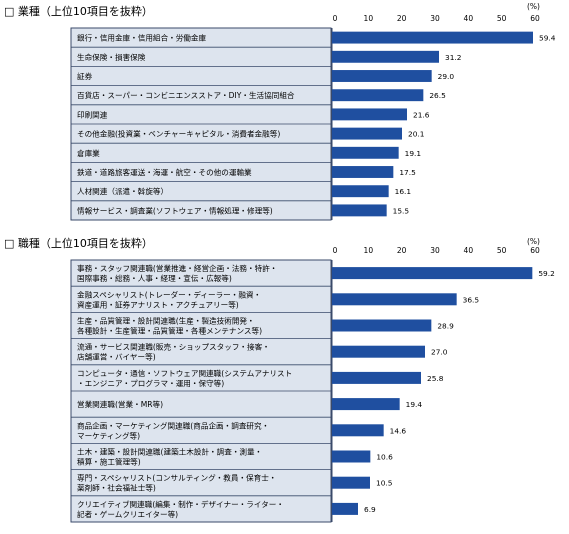  What do you see at coordinates (127, 514) in the screenshot?
I see `category-label: 記者・ゲームクリエイター等)` at bounding box center [127, 514].